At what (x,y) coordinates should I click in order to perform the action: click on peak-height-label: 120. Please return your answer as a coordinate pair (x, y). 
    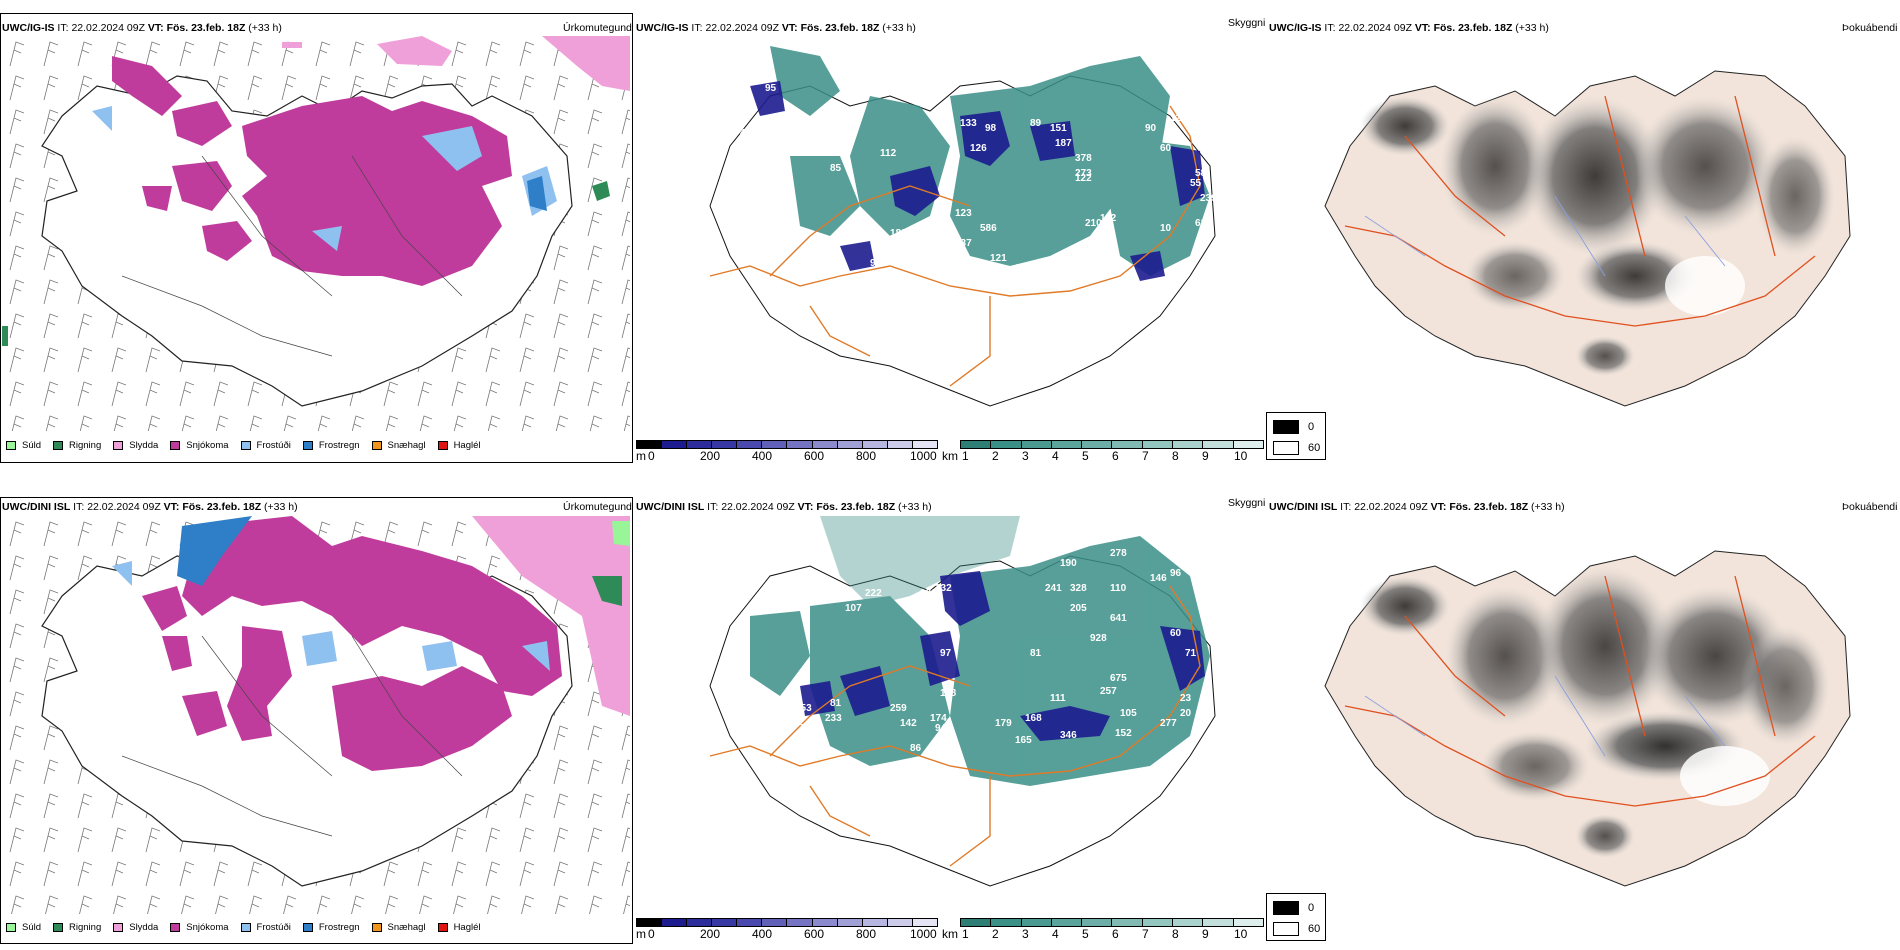
    Looking at the image, I should click on (928, 593).